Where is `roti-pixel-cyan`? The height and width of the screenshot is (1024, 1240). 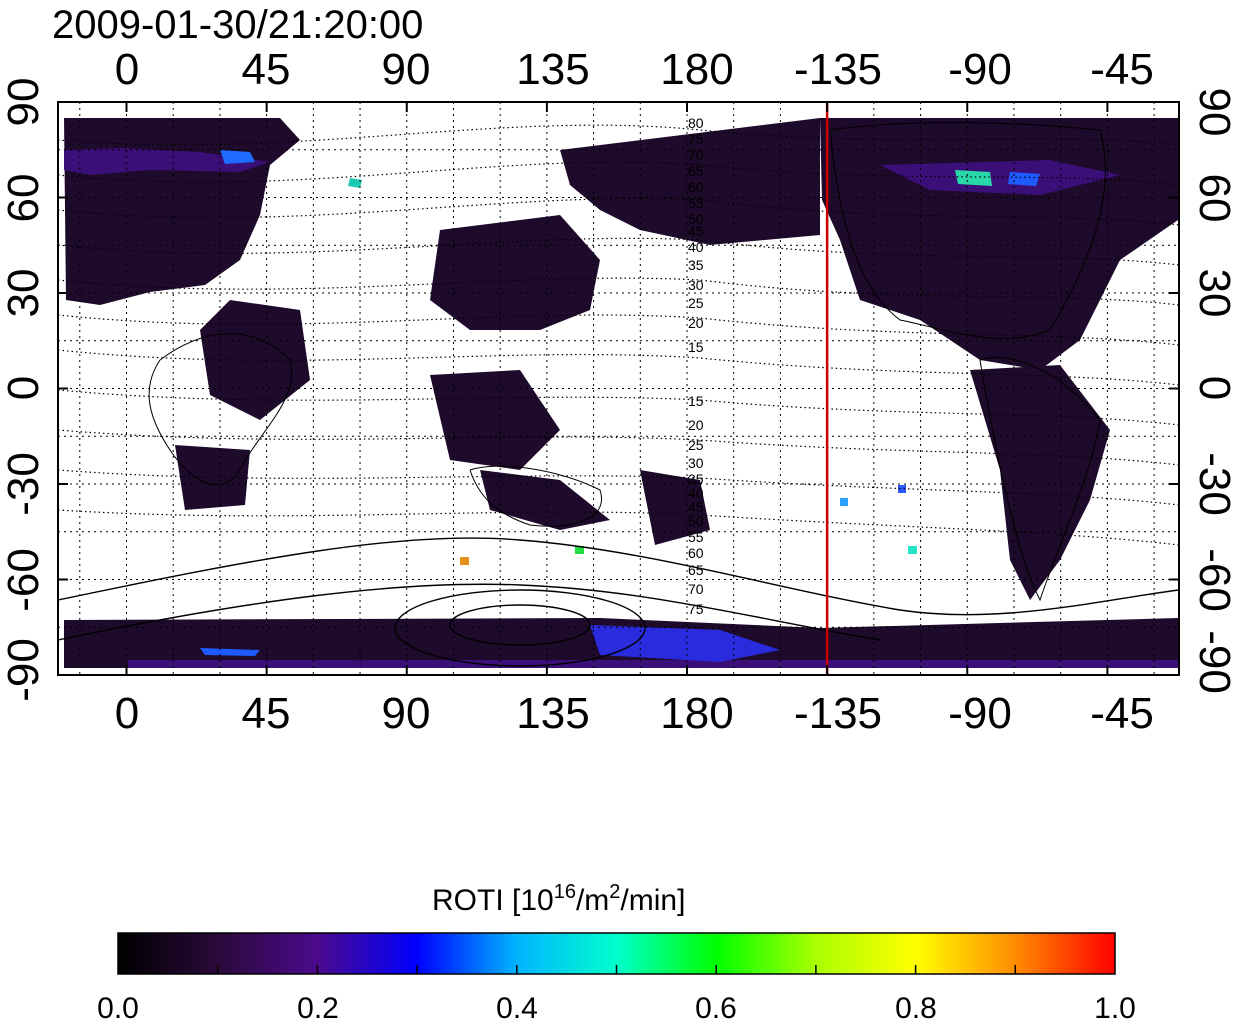
roti-pixel-cyan is located at coordinates (912, 550).